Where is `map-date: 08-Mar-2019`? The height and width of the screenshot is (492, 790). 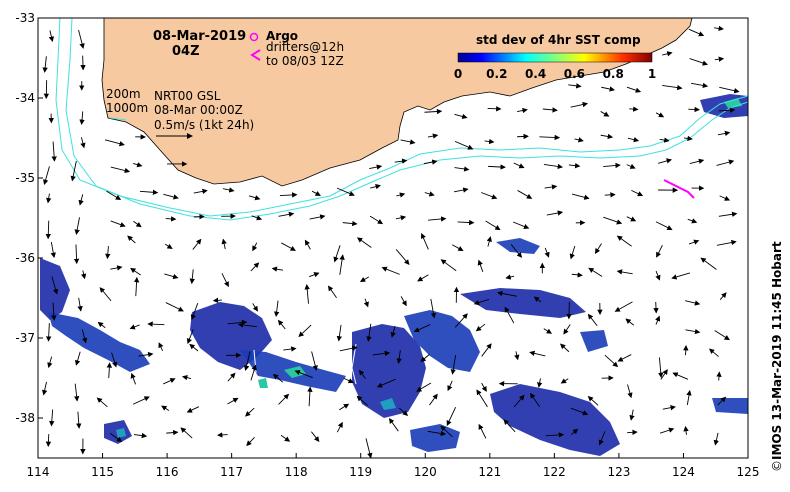
map-date: 08-Mar-2019 is located at coordinates (199, 36).